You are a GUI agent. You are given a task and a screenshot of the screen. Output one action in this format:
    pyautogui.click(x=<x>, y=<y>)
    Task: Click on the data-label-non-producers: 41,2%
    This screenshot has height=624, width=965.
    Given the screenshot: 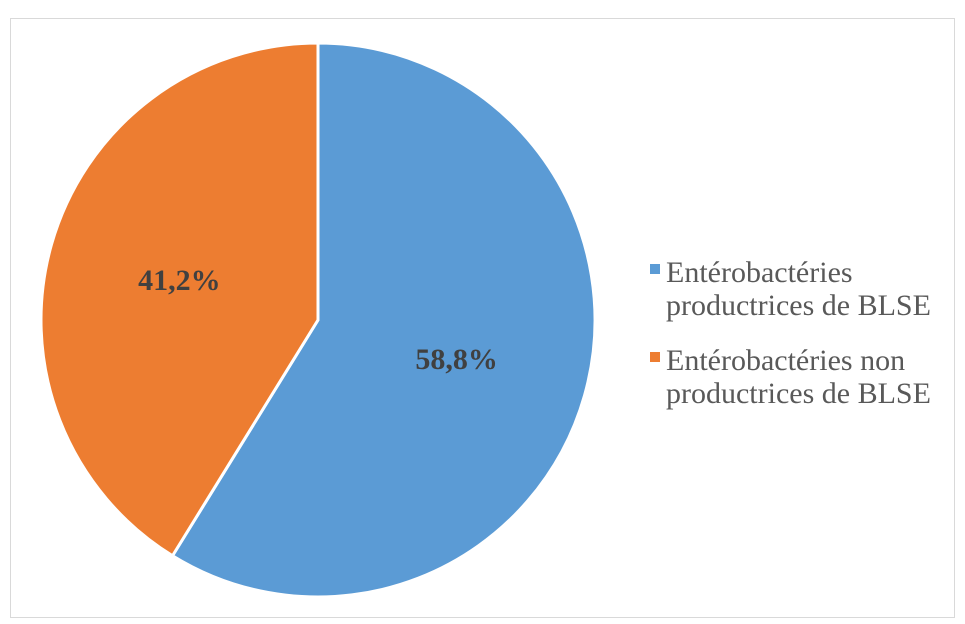 What is the action you would take?
    pyautogui.click(x=179, y=280)
    